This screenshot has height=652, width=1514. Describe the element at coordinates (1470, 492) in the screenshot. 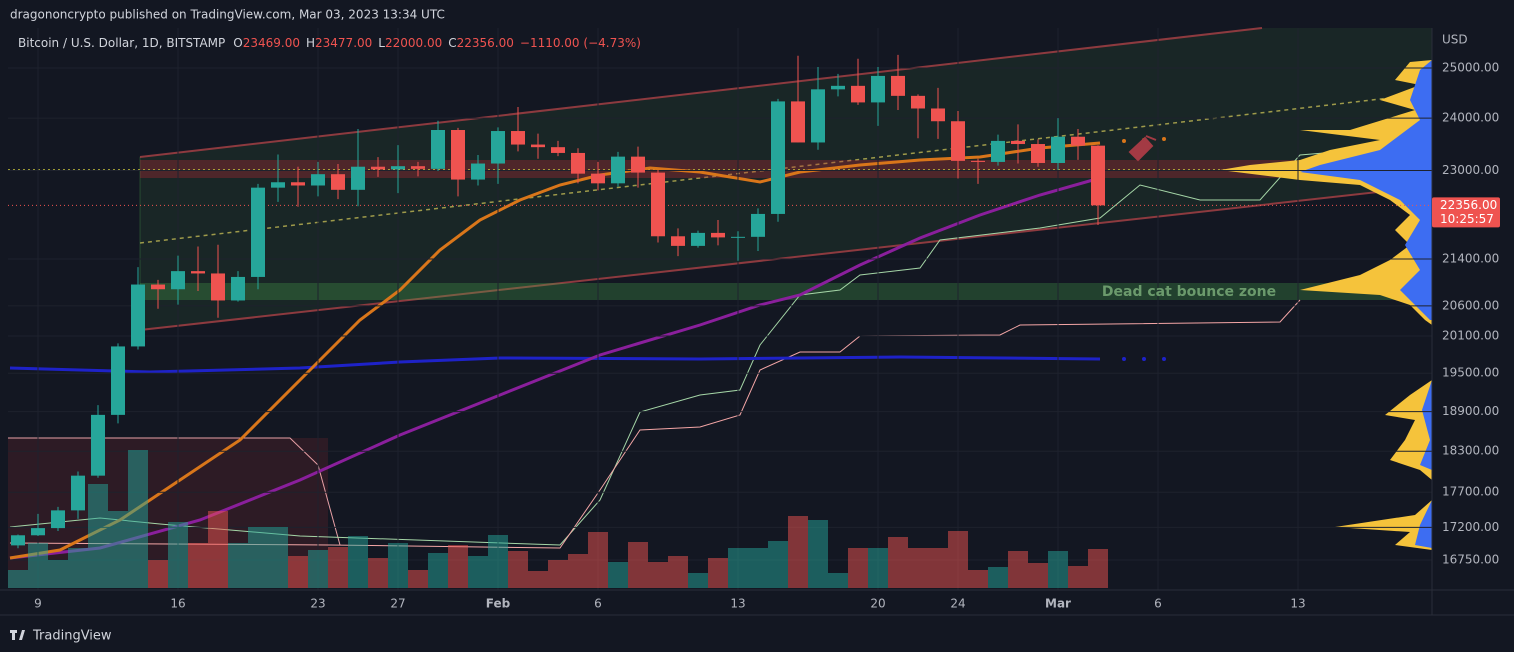

I see `y-tick-label: 17700.00` at that location.